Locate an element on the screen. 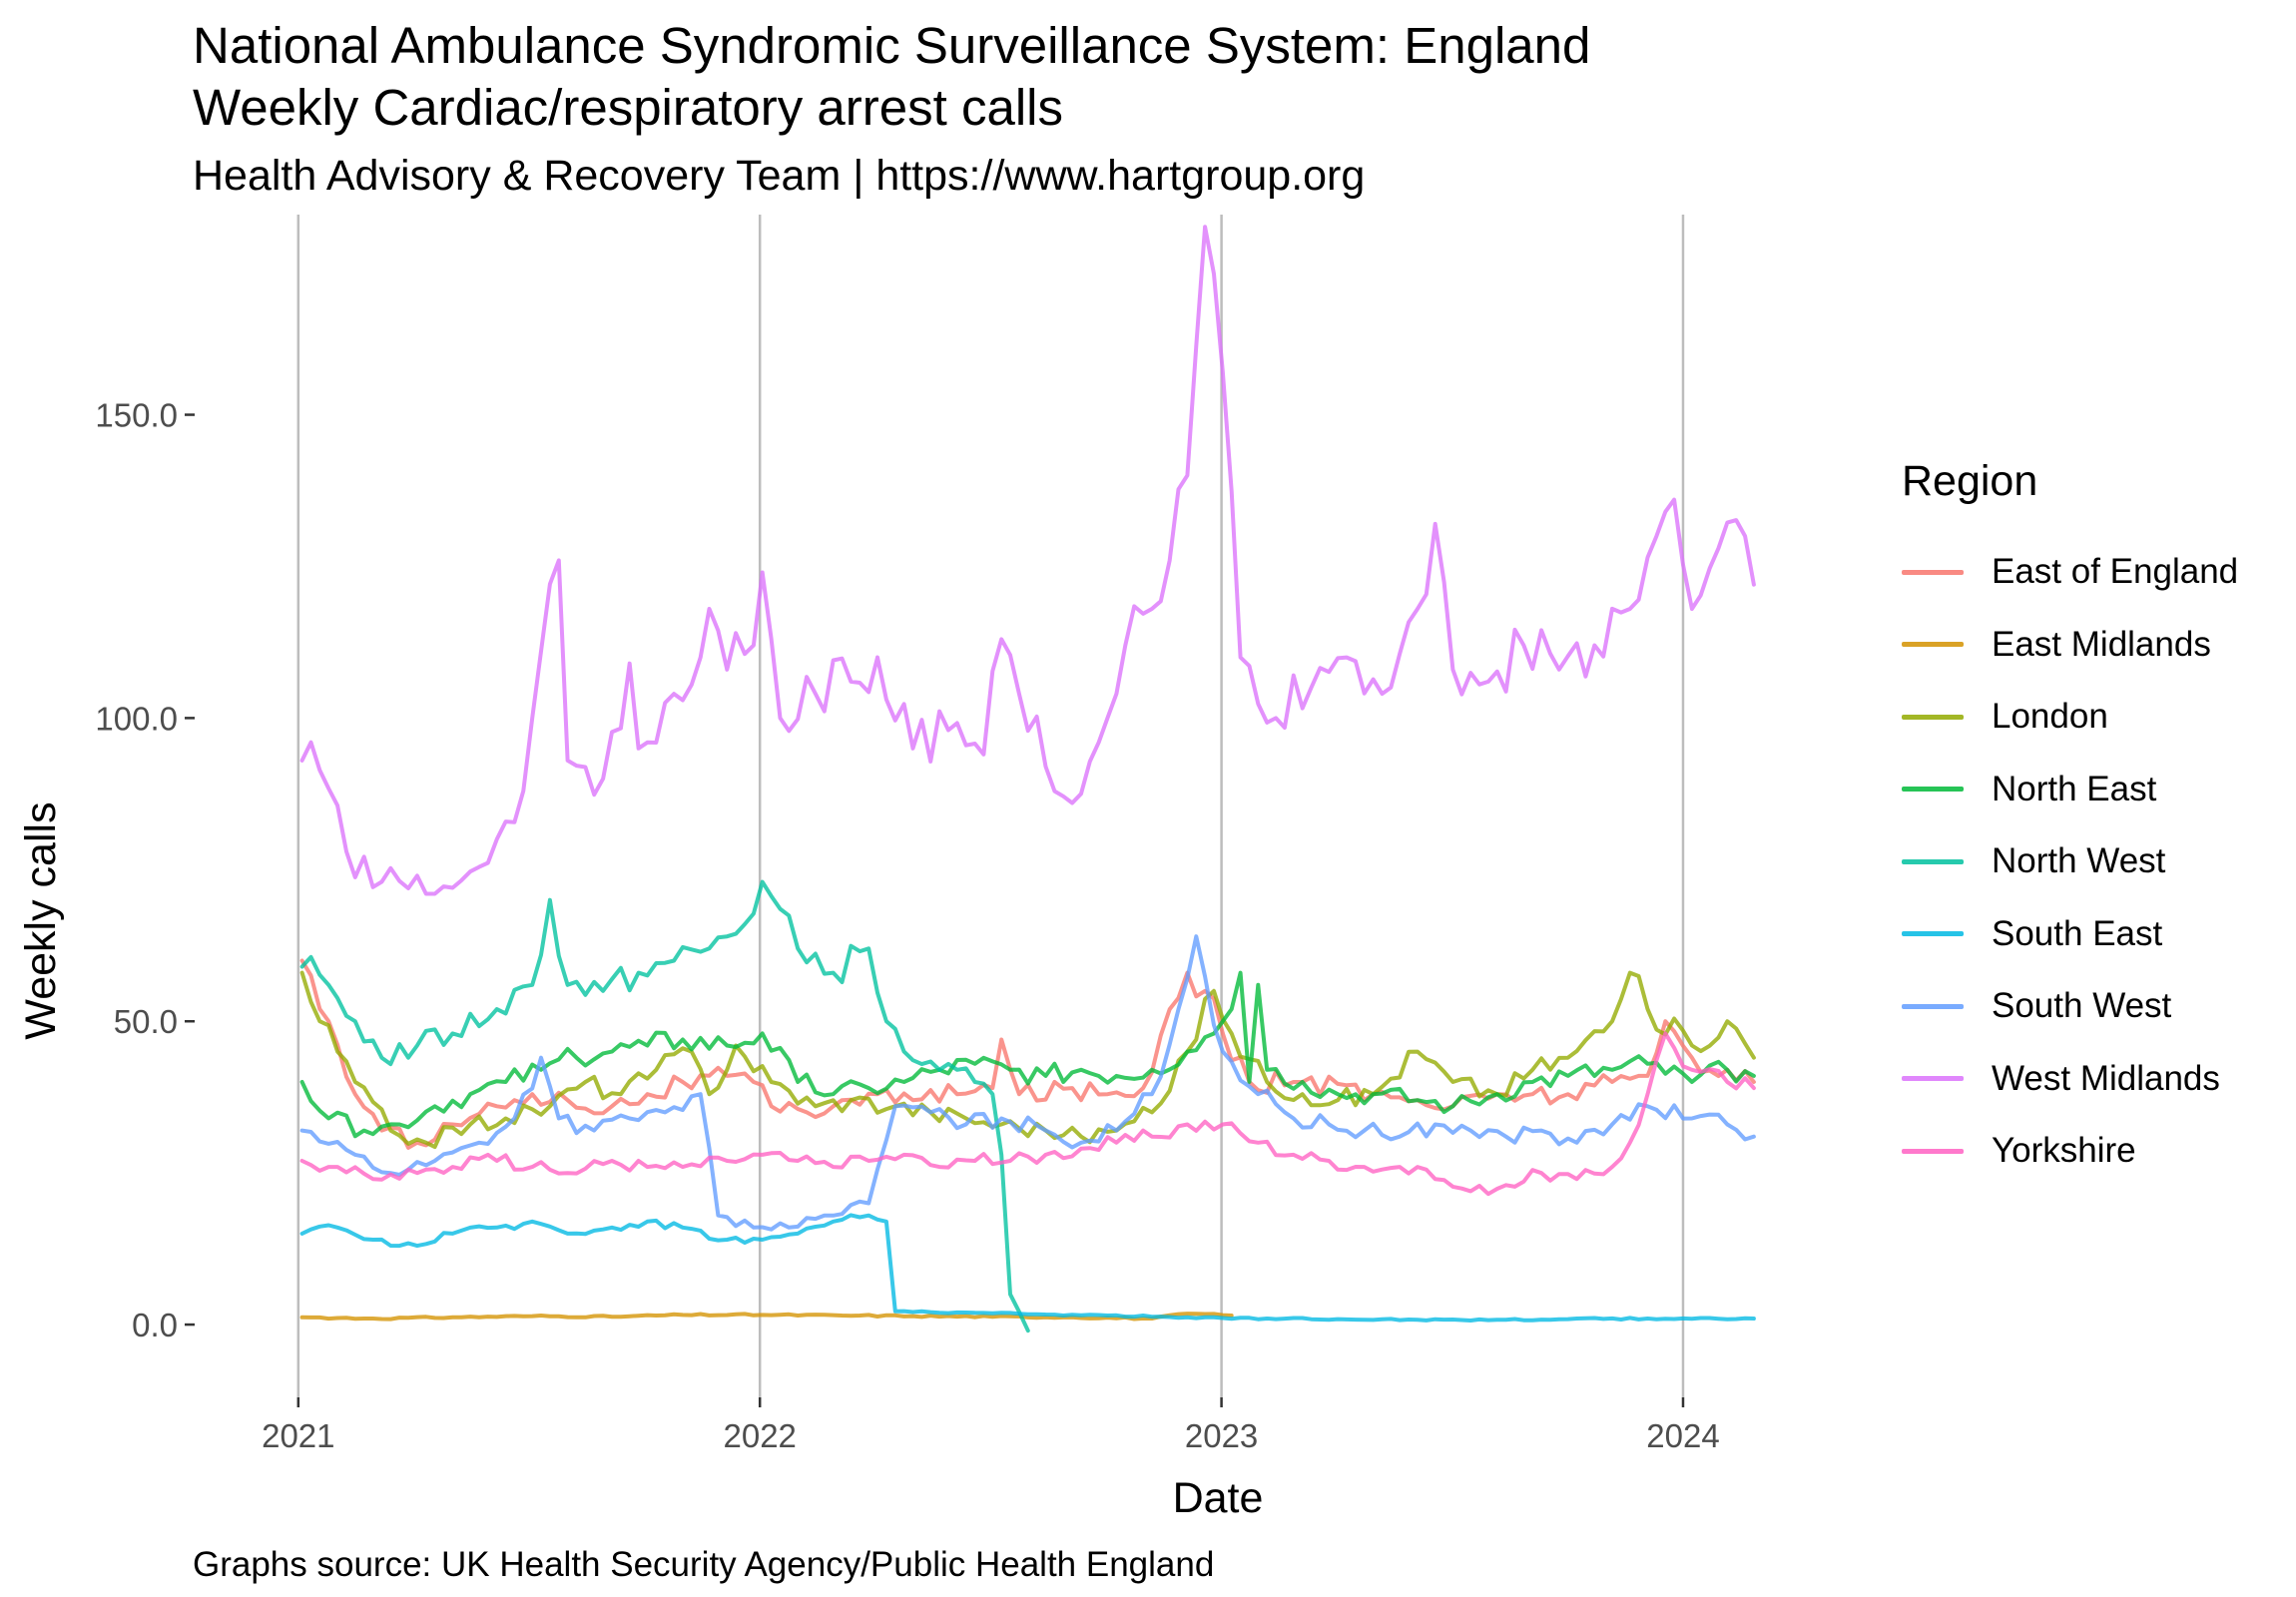  legend-item-north-east: North East is located at coordinates (2070, 790).